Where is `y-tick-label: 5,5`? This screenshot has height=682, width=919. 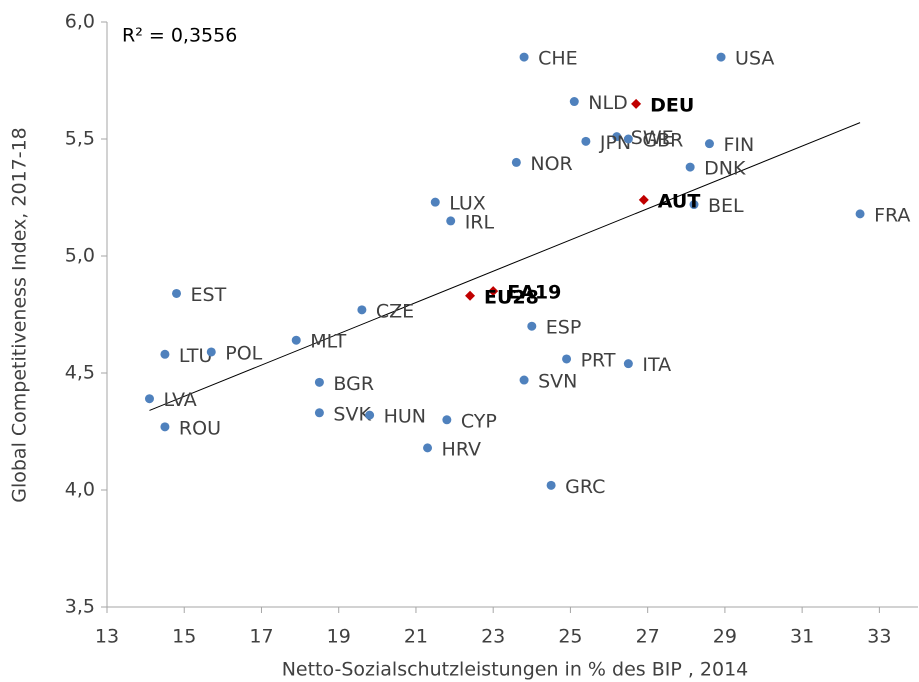 y-tick-label: 5,5 is located at coordinates (80, 139).